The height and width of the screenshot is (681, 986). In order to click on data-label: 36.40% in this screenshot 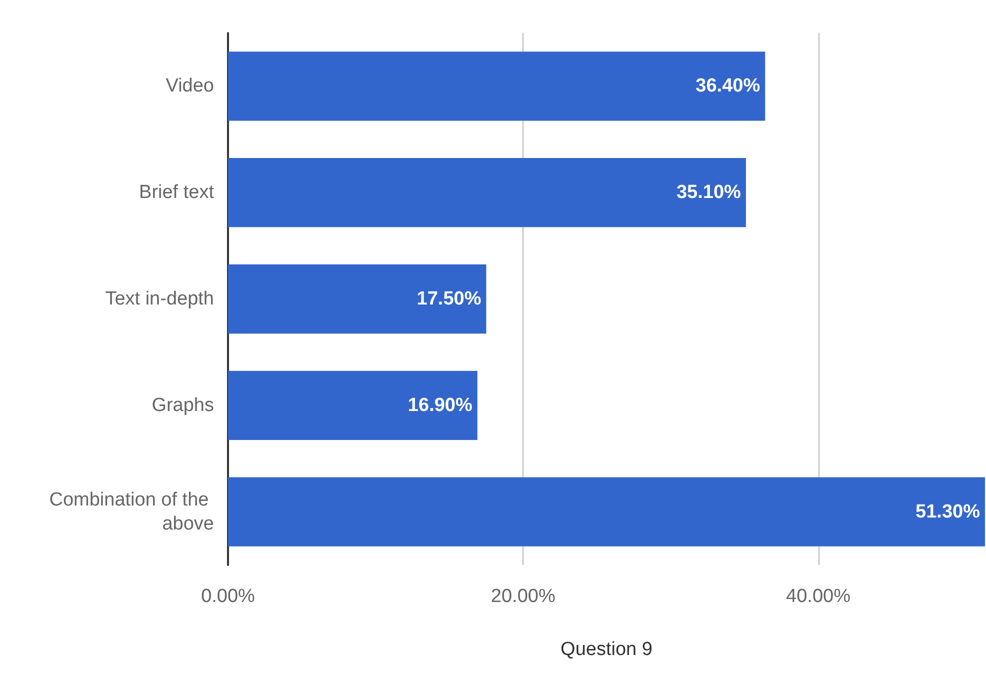, I will do `click(728, 86)`.